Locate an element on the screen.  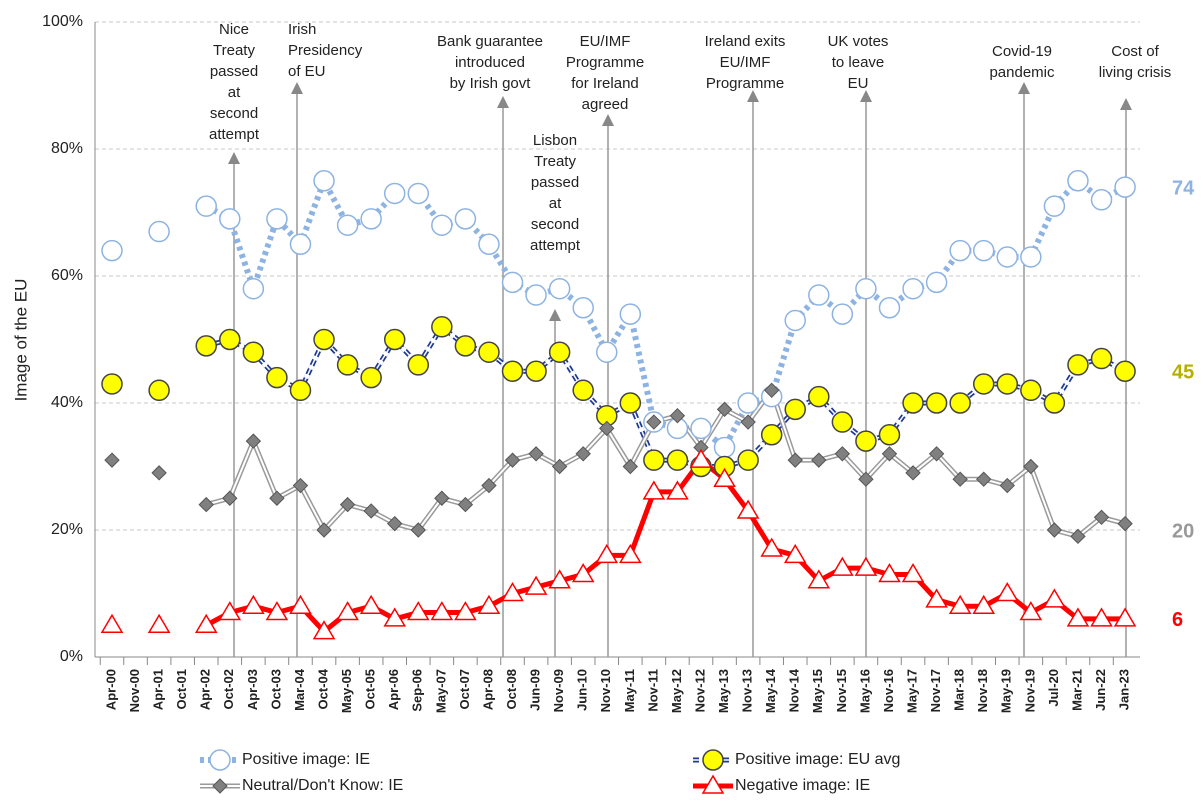
annotation: Bank guarantee introduced by Irish govt is located at coordinates (490, 62).